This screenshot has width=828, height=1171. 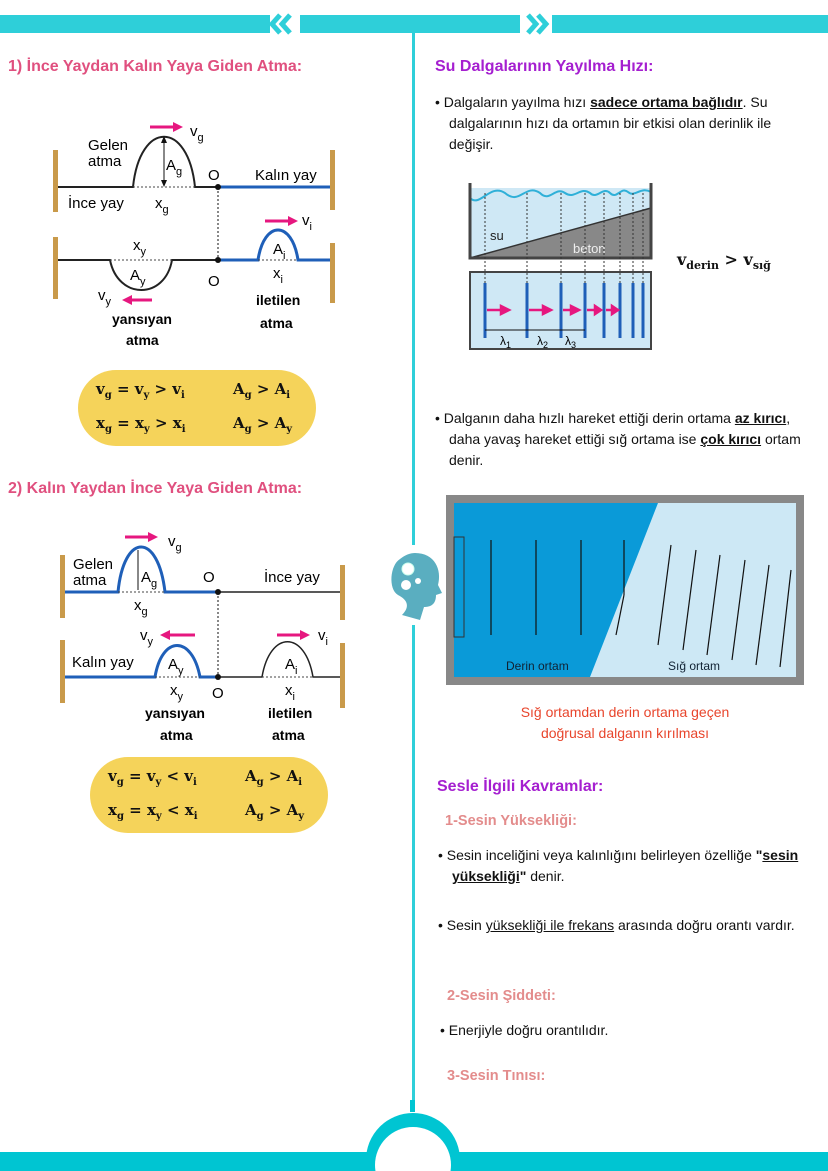 I want to click on svg-text: su, so click(x=497, y=235).